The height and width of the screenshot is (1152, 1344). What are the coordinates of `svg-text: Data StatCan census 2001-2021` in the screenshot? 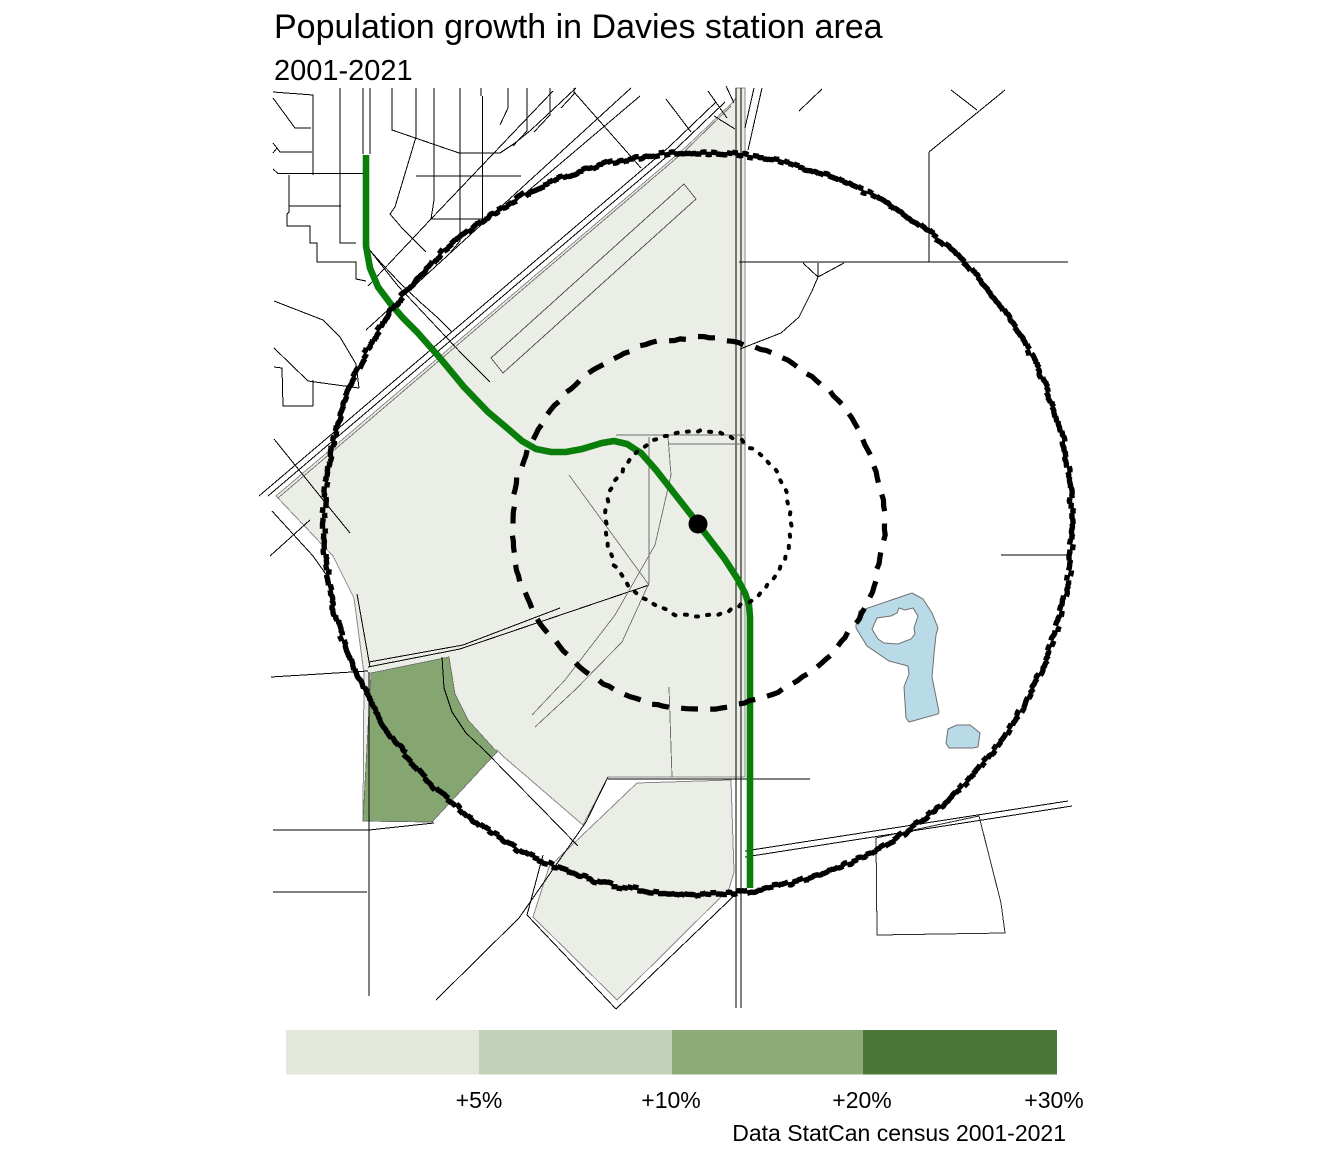 It's located at (899, 1133).